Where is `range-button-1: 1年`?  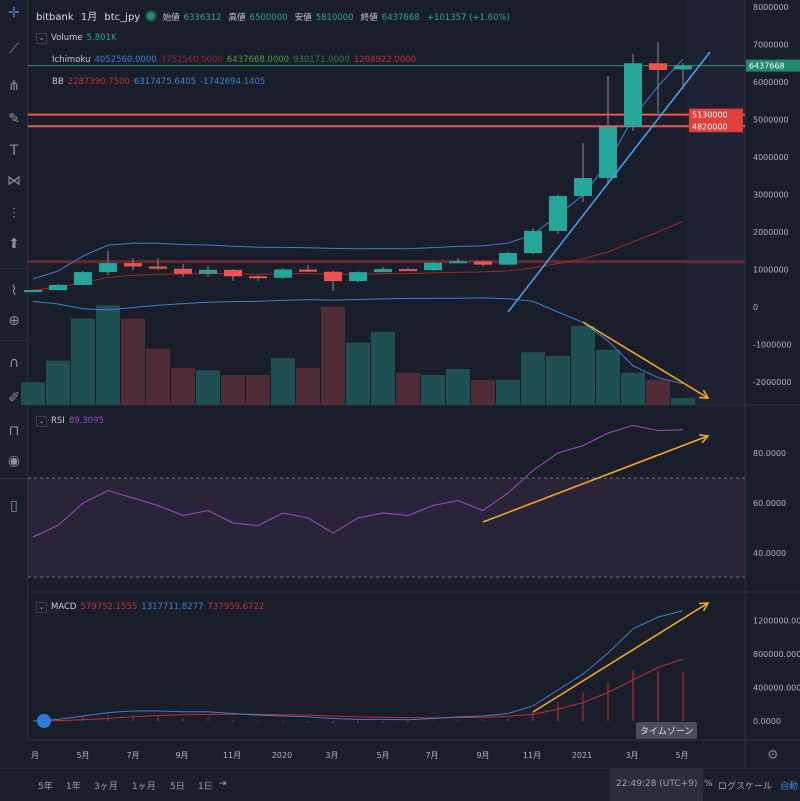 range-button-1: 1年 is located at coordinates (73, 787).